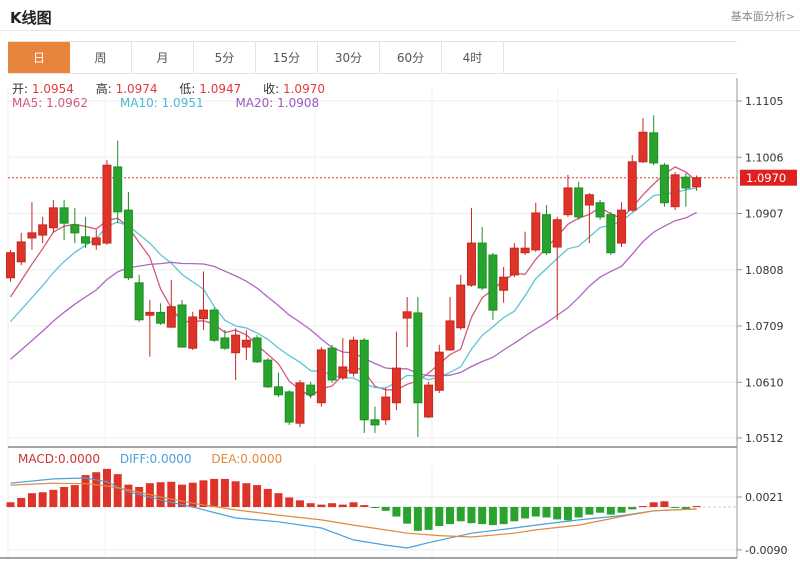 The image size is (800, 564). What do you see at coordinates (762, 16) in the screenshot?
I see `fundamental-analysis-link: 基本面分析>` at bounding box center [762, 16].